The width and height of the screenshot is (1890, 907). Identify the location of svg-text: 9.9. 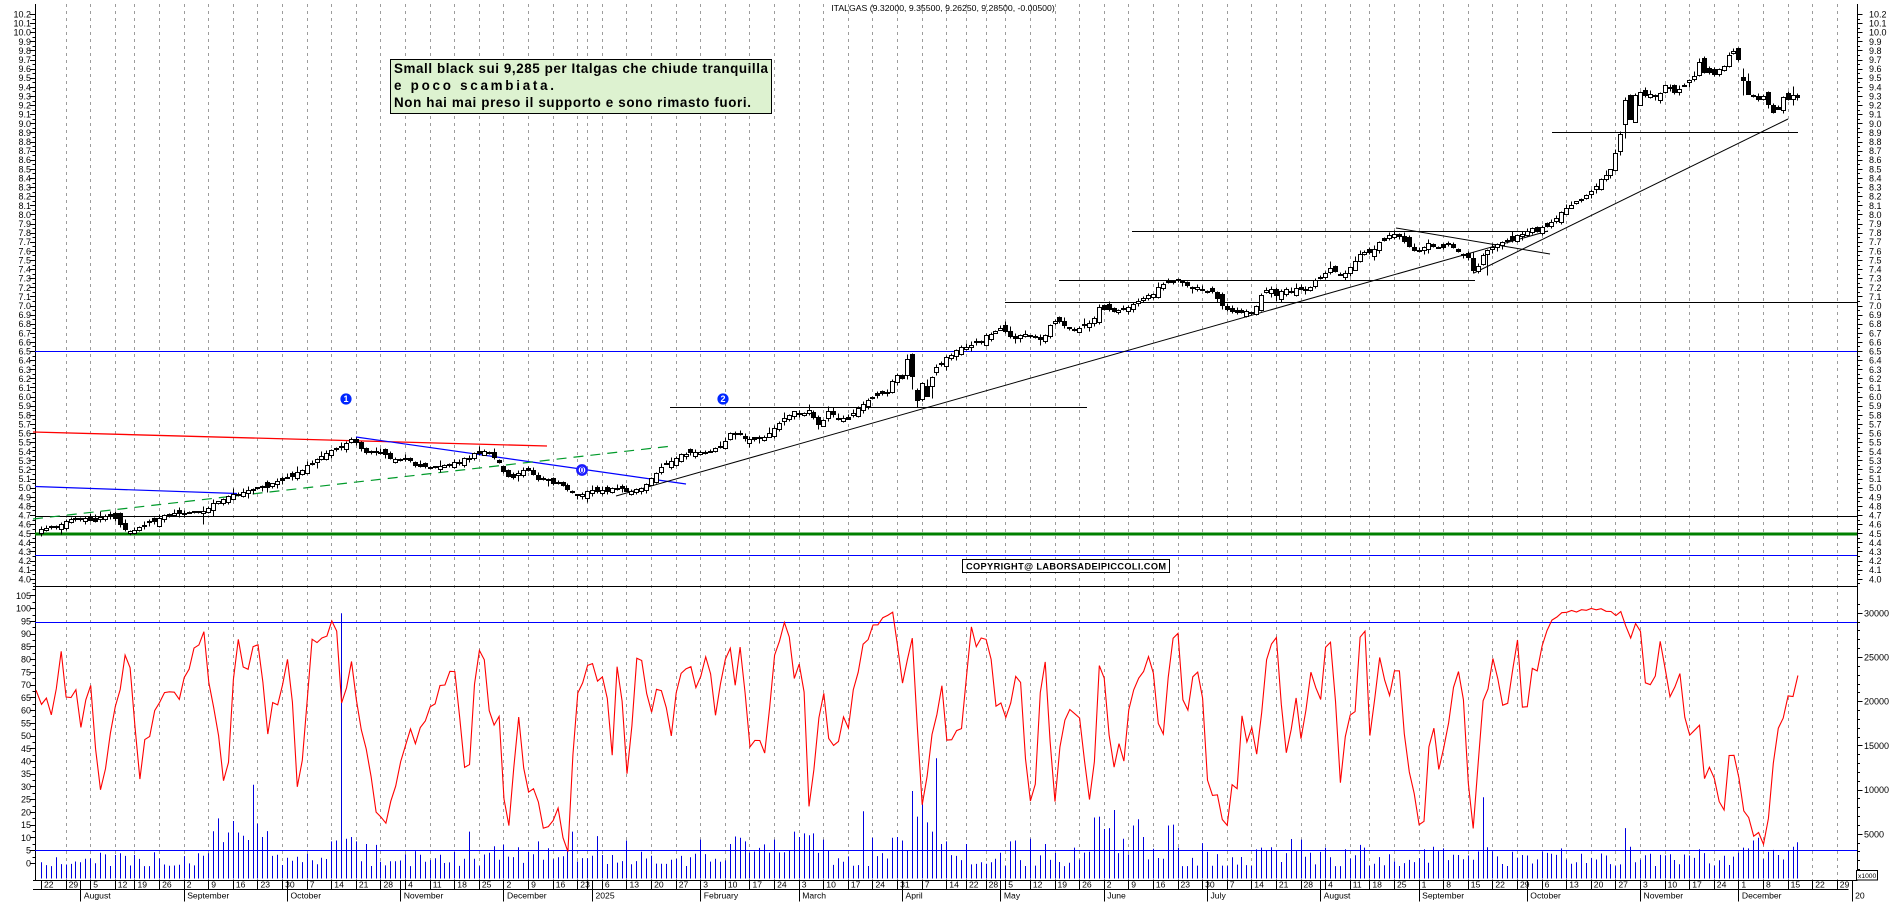
(1875, 42).